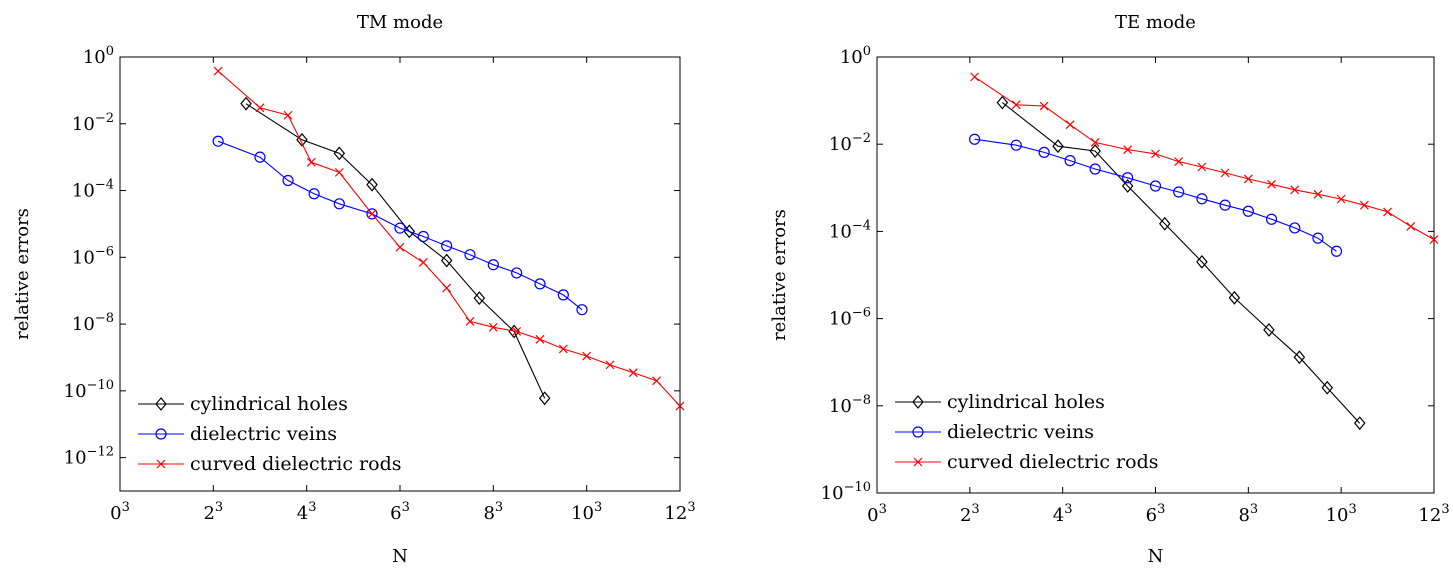 The image size is (1453, 578). What do you see at coordinates (970, 514) in the screenshot?
I see `x-tick-label: 23` at bounding box center [970, 514].